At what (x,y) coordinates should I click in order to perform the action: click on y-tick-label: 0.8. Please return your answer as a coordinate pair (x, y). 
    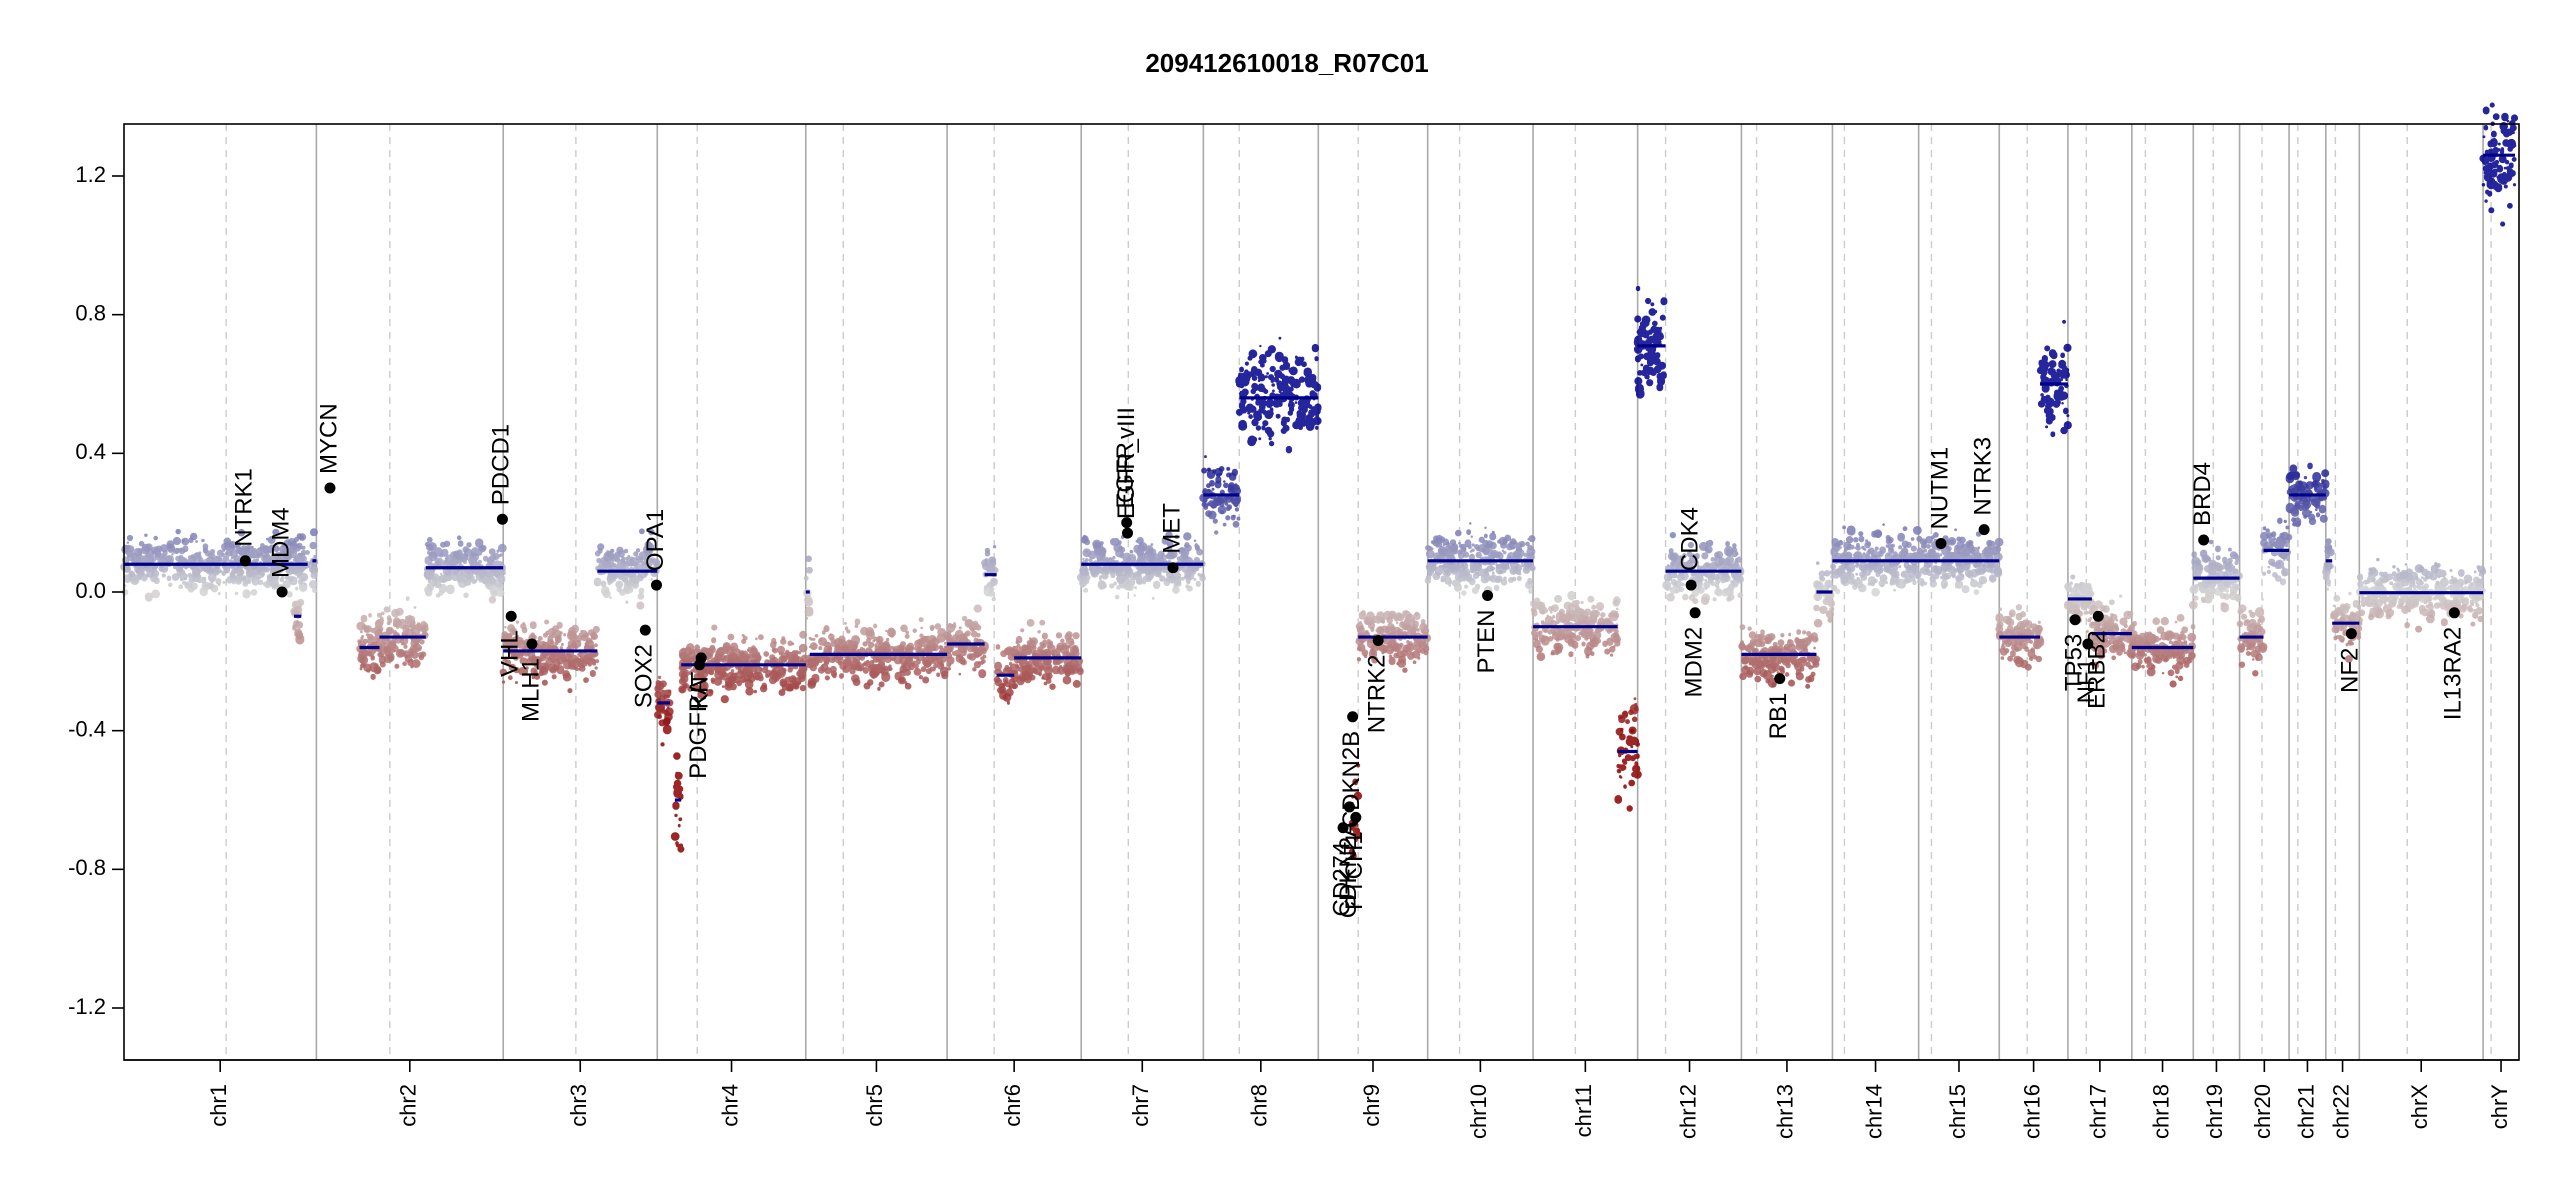
    Looking at the image, I should click on (90, 312).